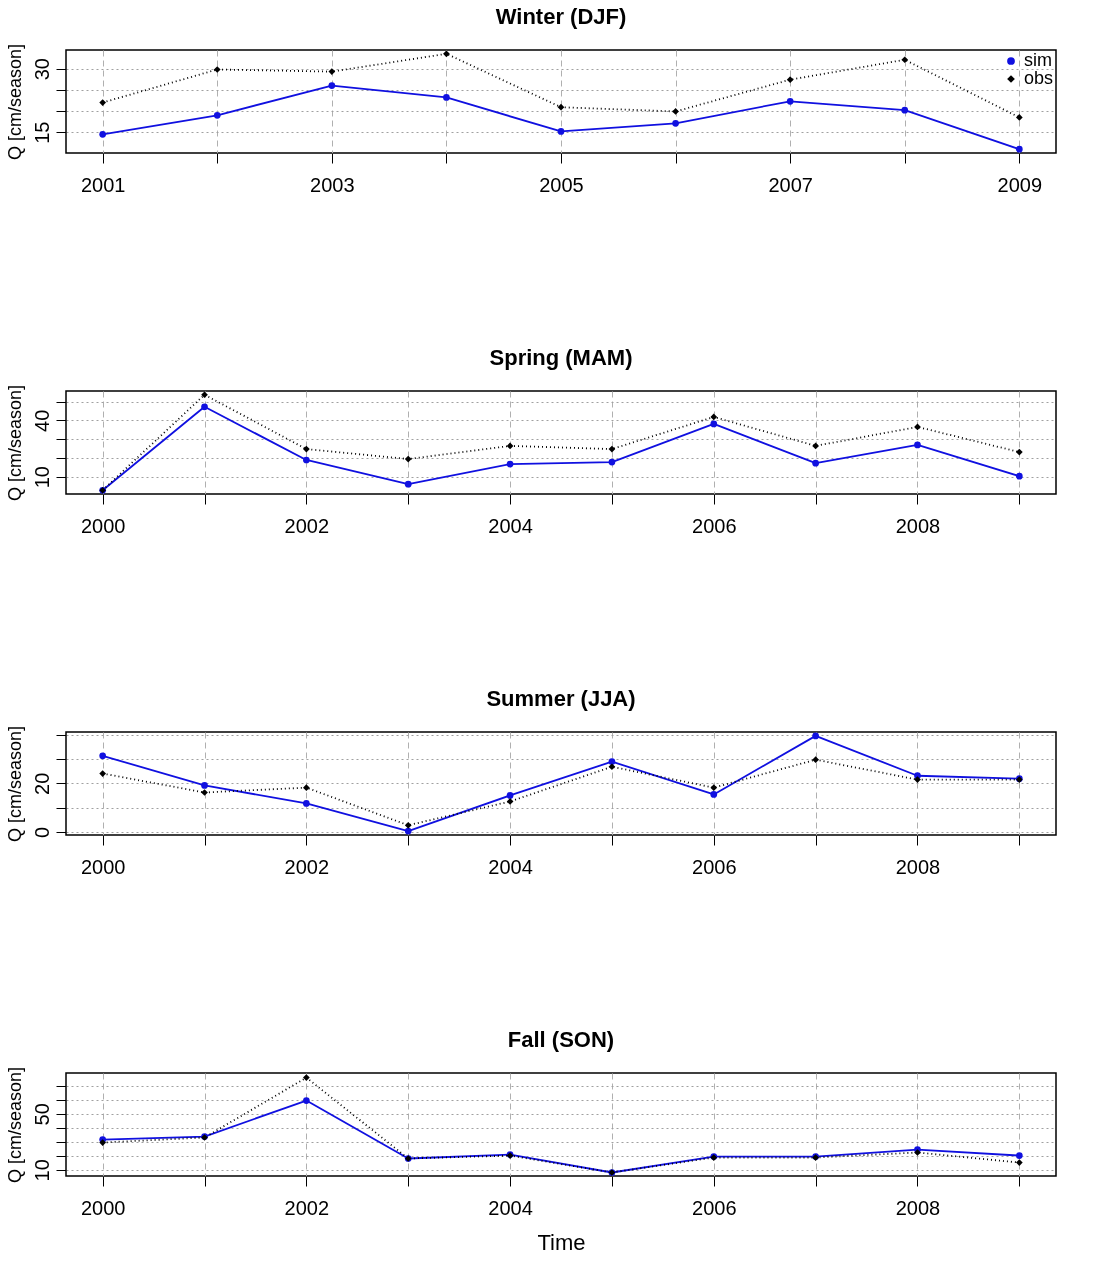  What do you see at coordinates (1038, 60) in the screenshot?
I see `legend-label: sim` at bounding box center [1038, 60].